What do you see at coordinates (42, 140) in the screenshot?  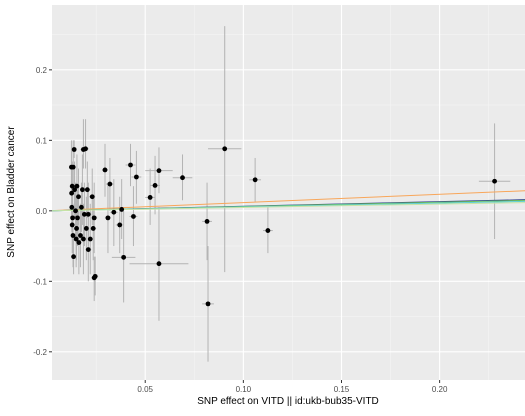 I see `y-tick-label: 0.1` at bounding box center [42, 140].